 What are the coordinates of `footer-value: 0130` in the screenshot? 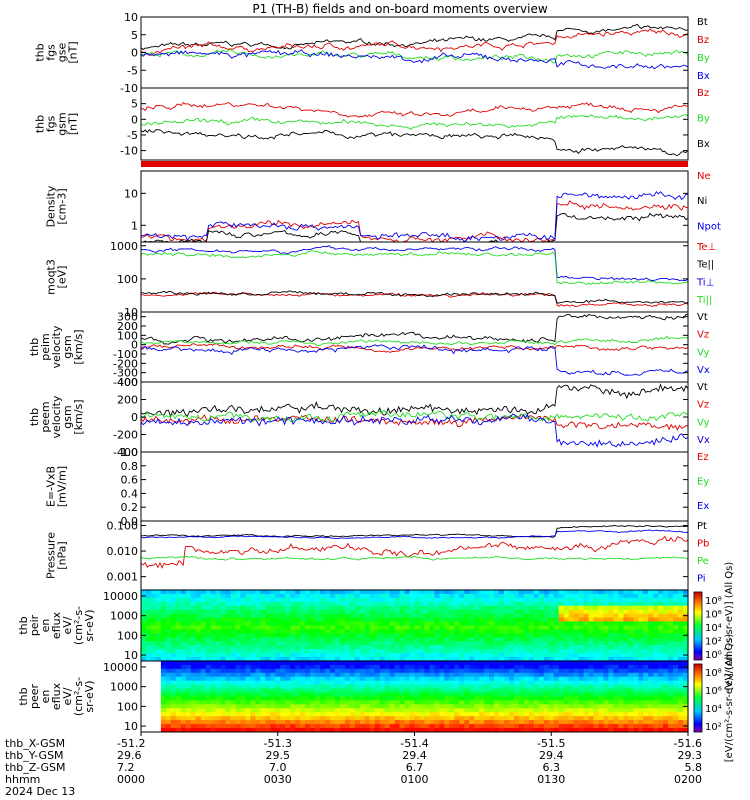 It's located at (551, 779).